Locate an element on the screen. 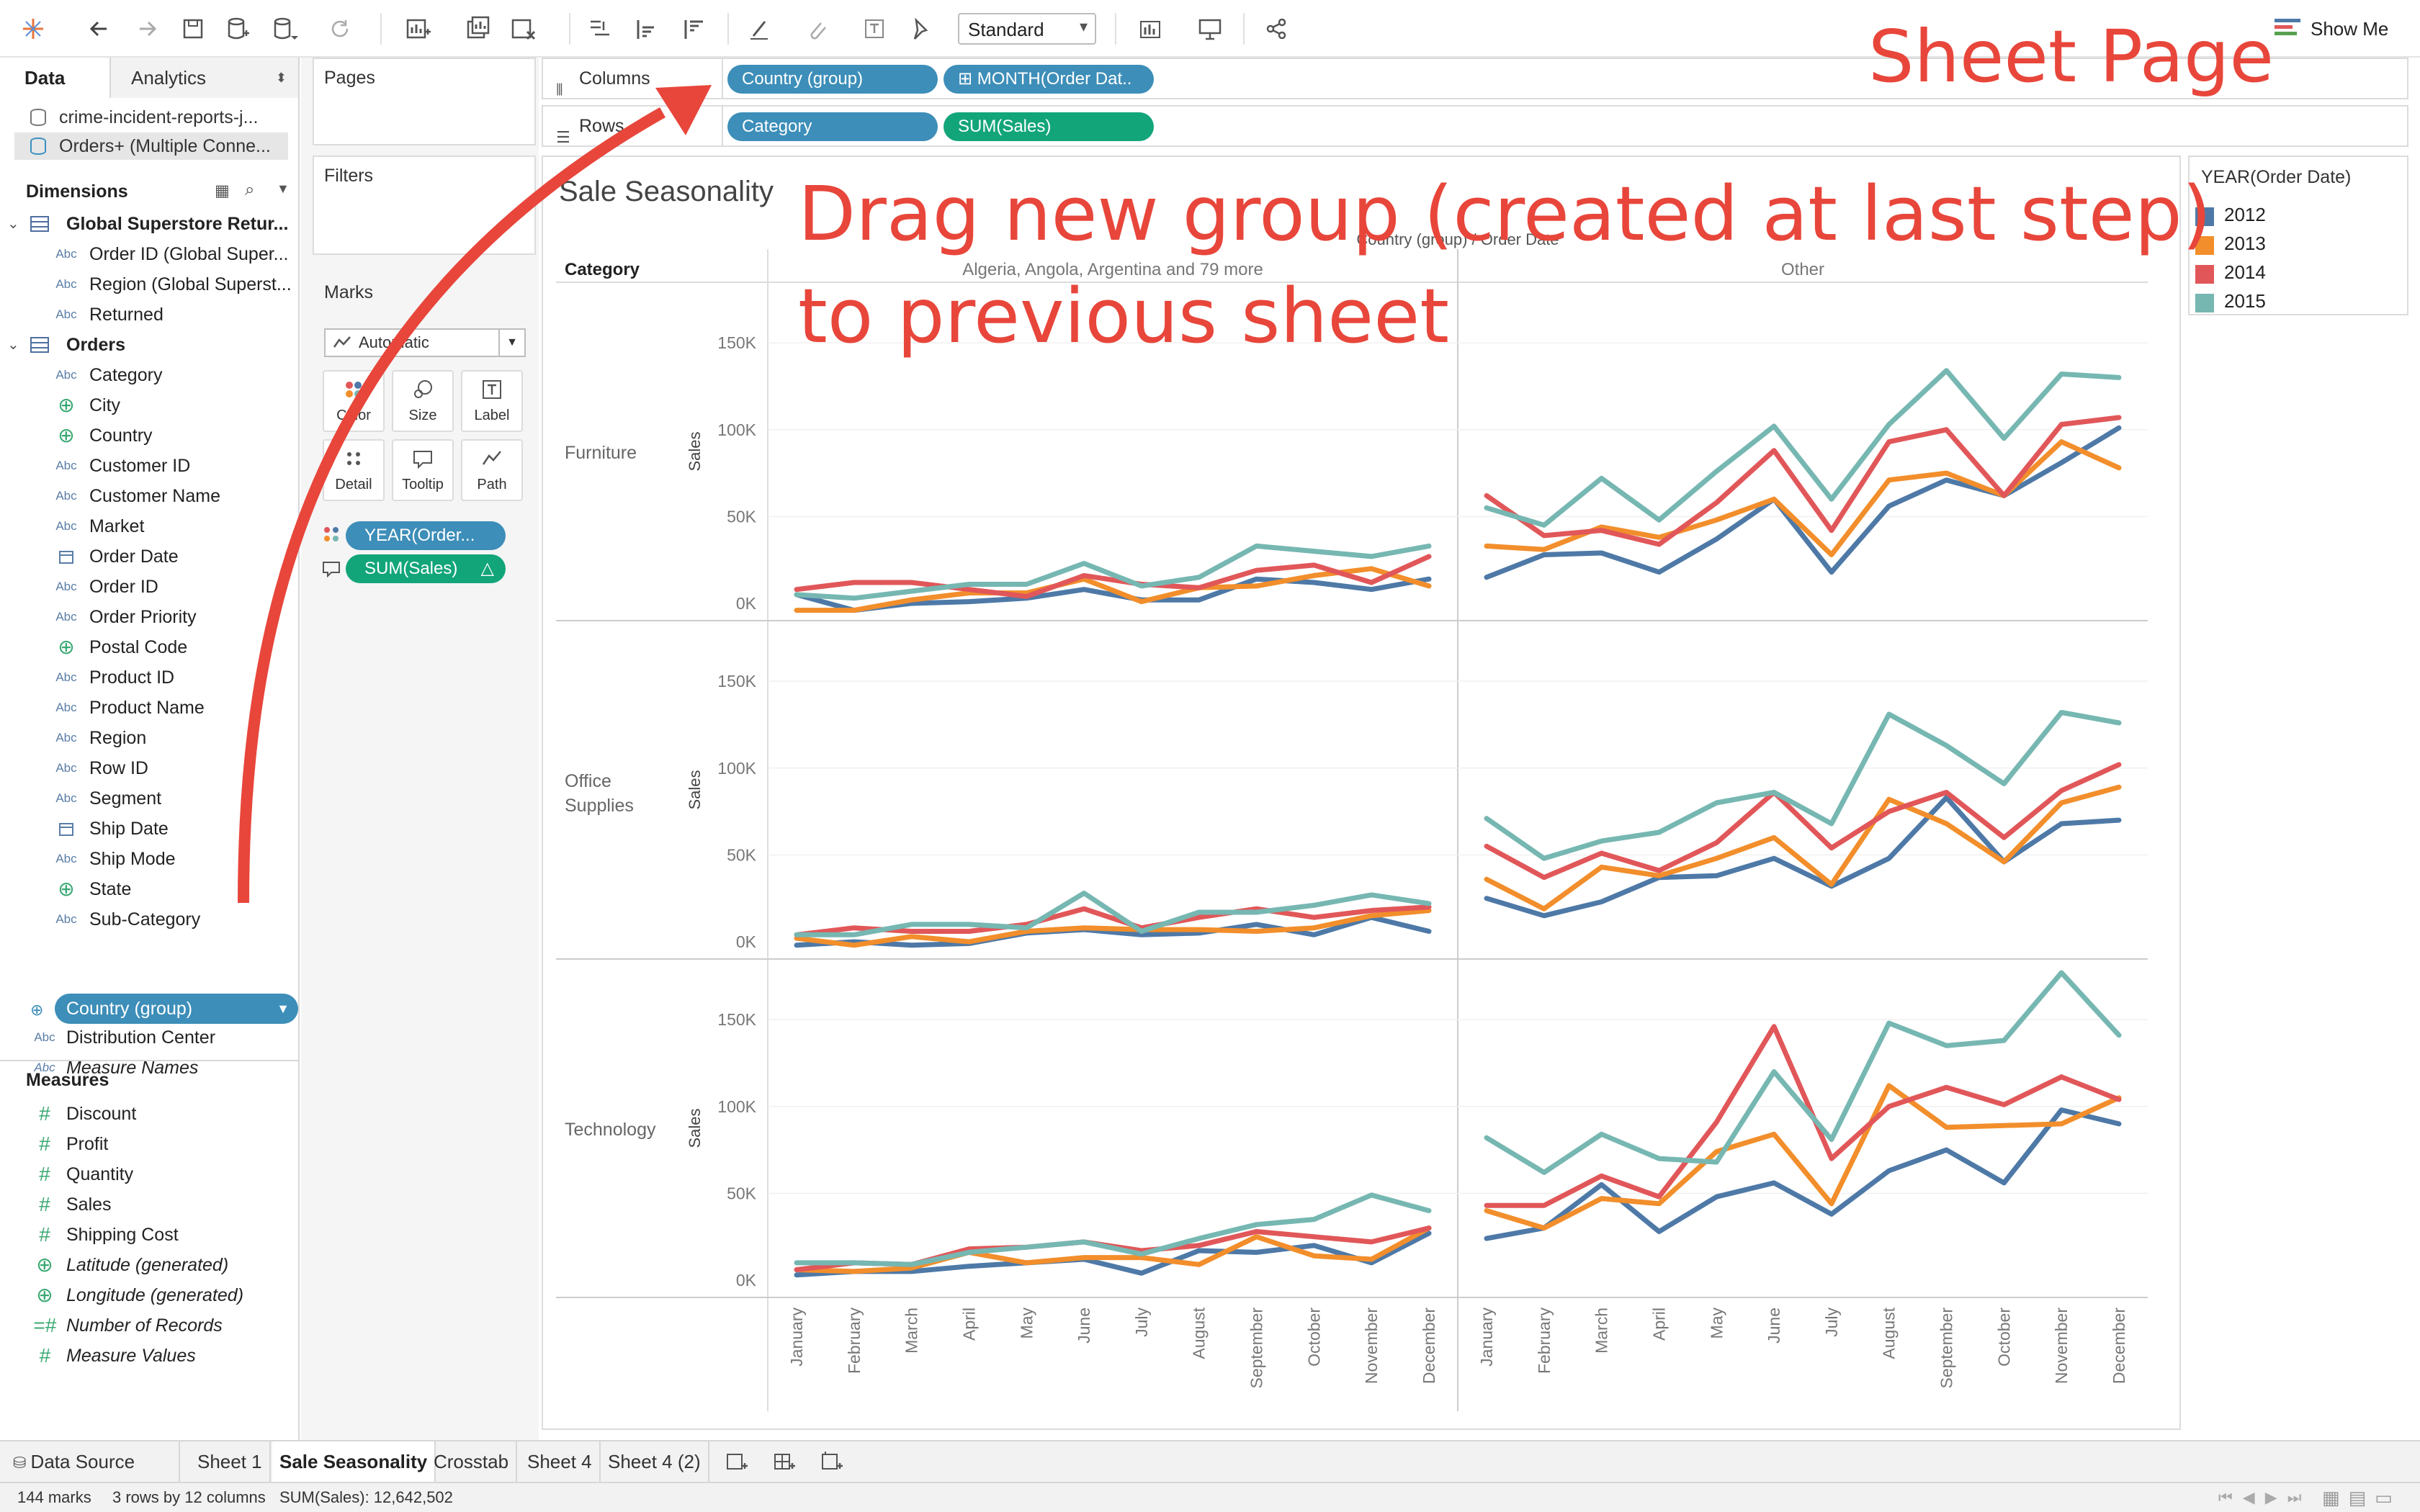 The width and height of the screenshot is (2420, 1512). new-story-icon is located at coordinates (831, 1461).